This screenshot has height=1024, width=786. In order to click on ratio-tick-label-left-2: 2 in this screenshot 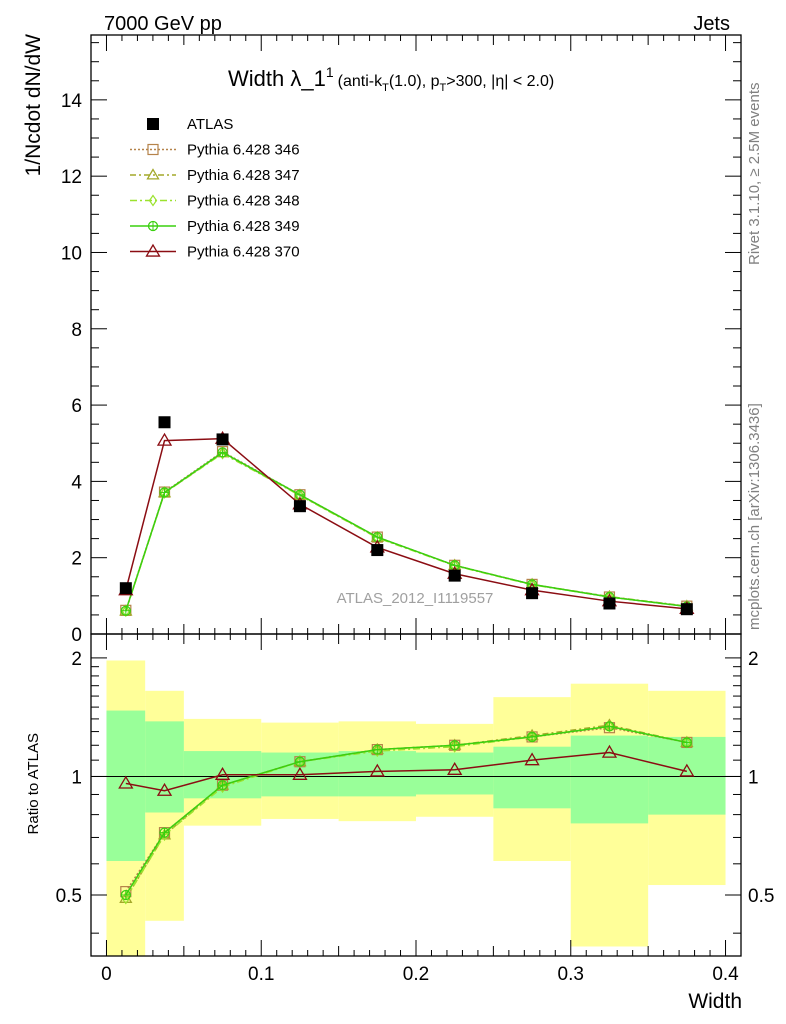, I will do `click(76, 659)`.